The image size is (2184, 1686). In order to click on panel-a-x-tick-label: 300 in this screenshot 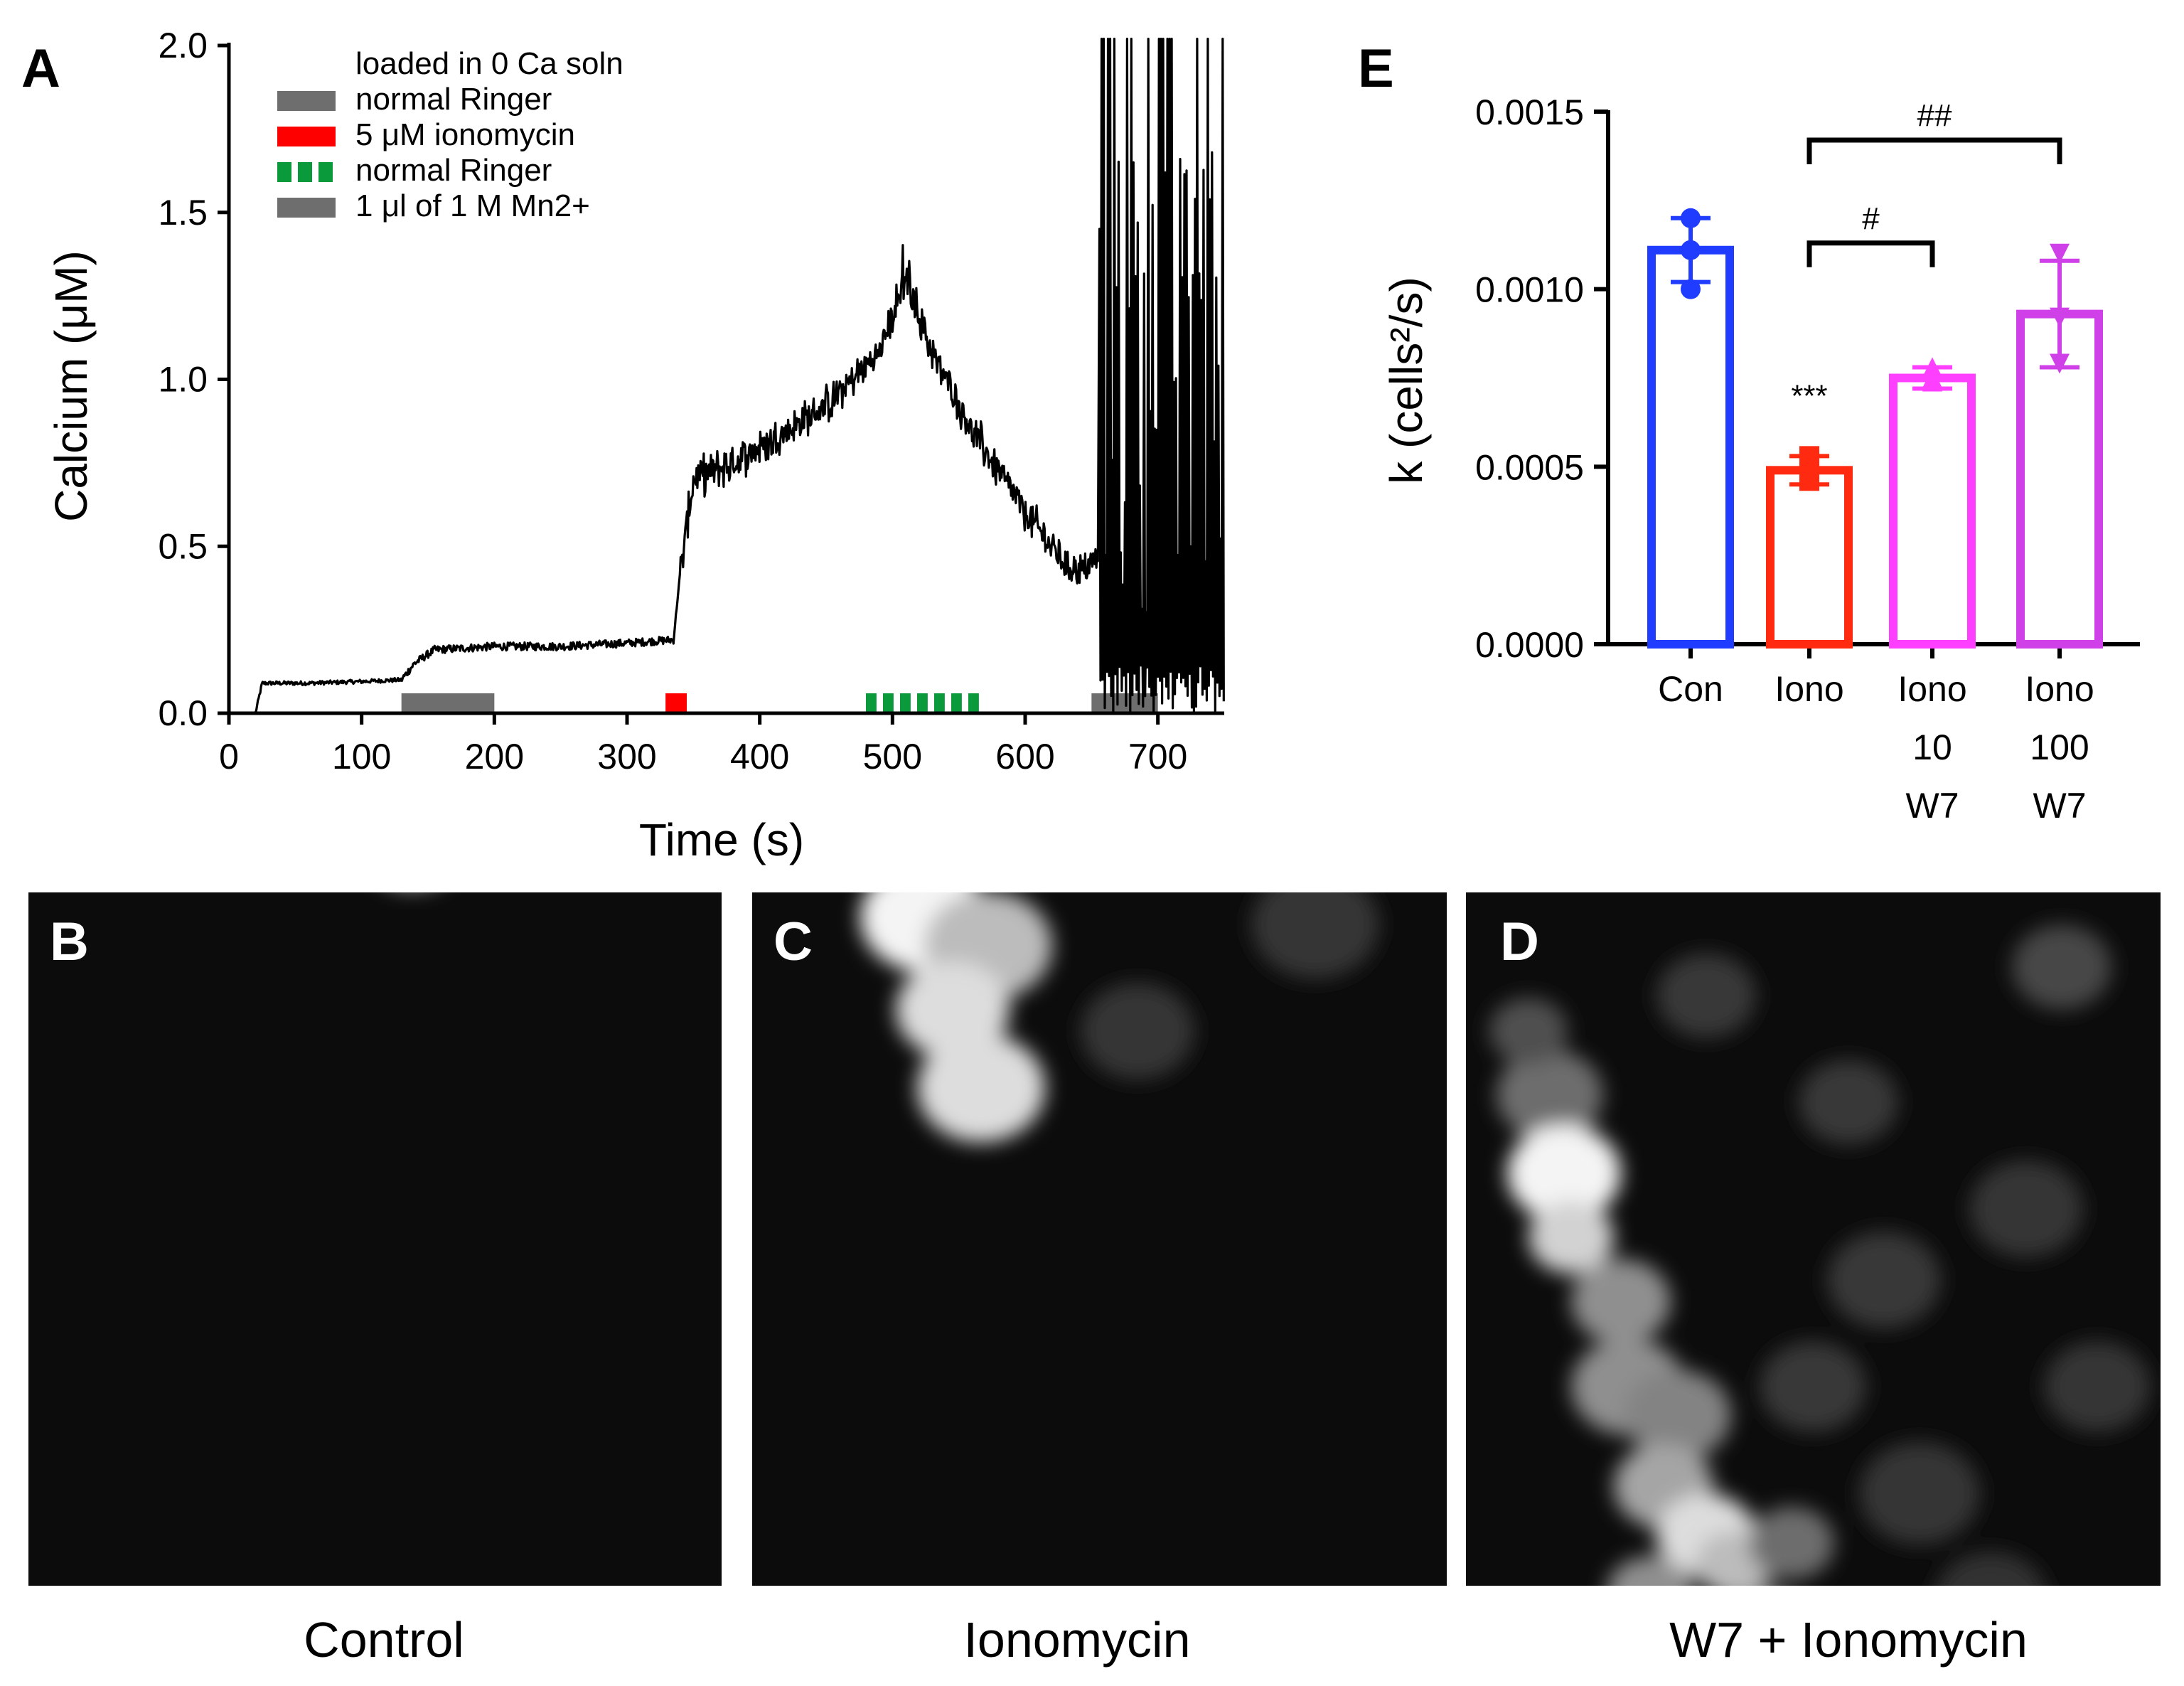, I will do `click(626, 757)`.